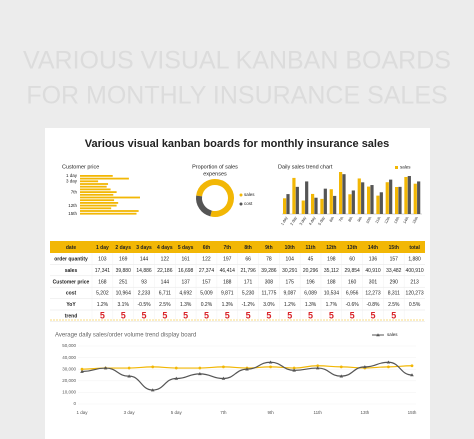  I want to click on table-cell: 5,230, so click(248, 294).